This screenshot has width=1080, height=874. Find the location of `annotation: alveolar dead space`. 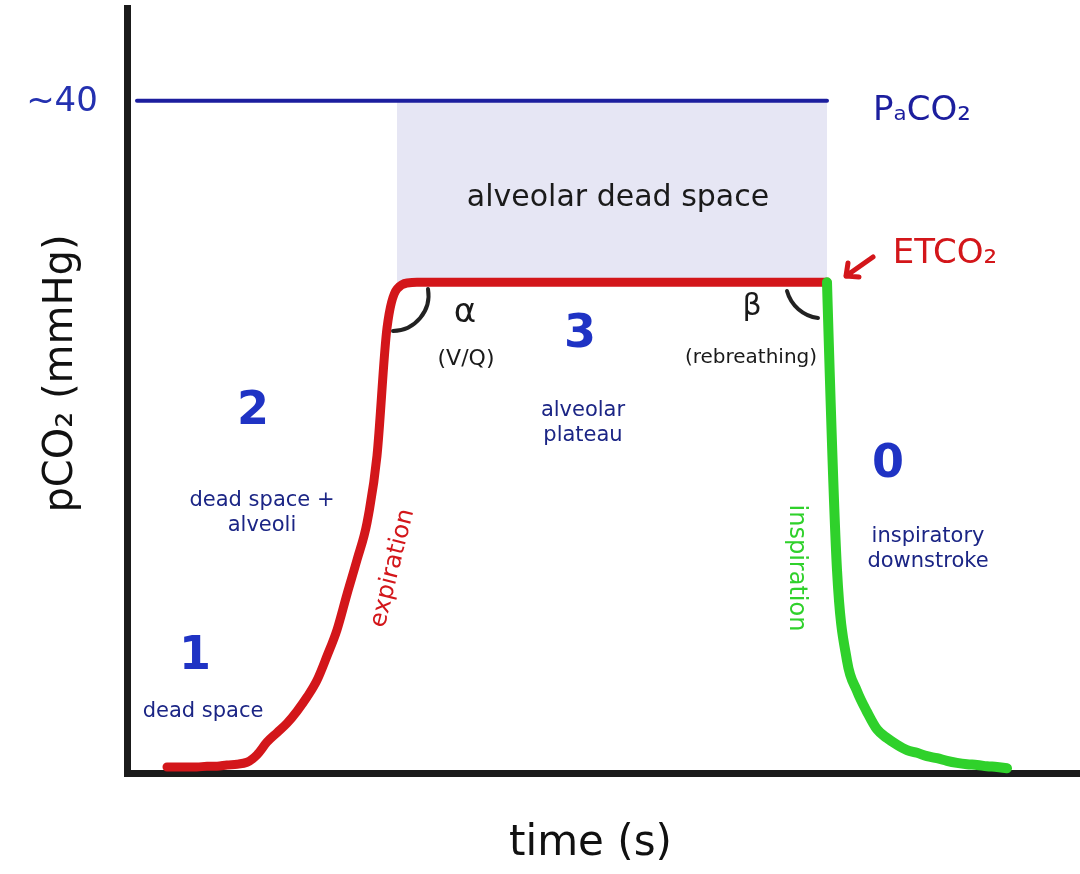

annotation: alveolar dead space is located at coordinates (618, 195).